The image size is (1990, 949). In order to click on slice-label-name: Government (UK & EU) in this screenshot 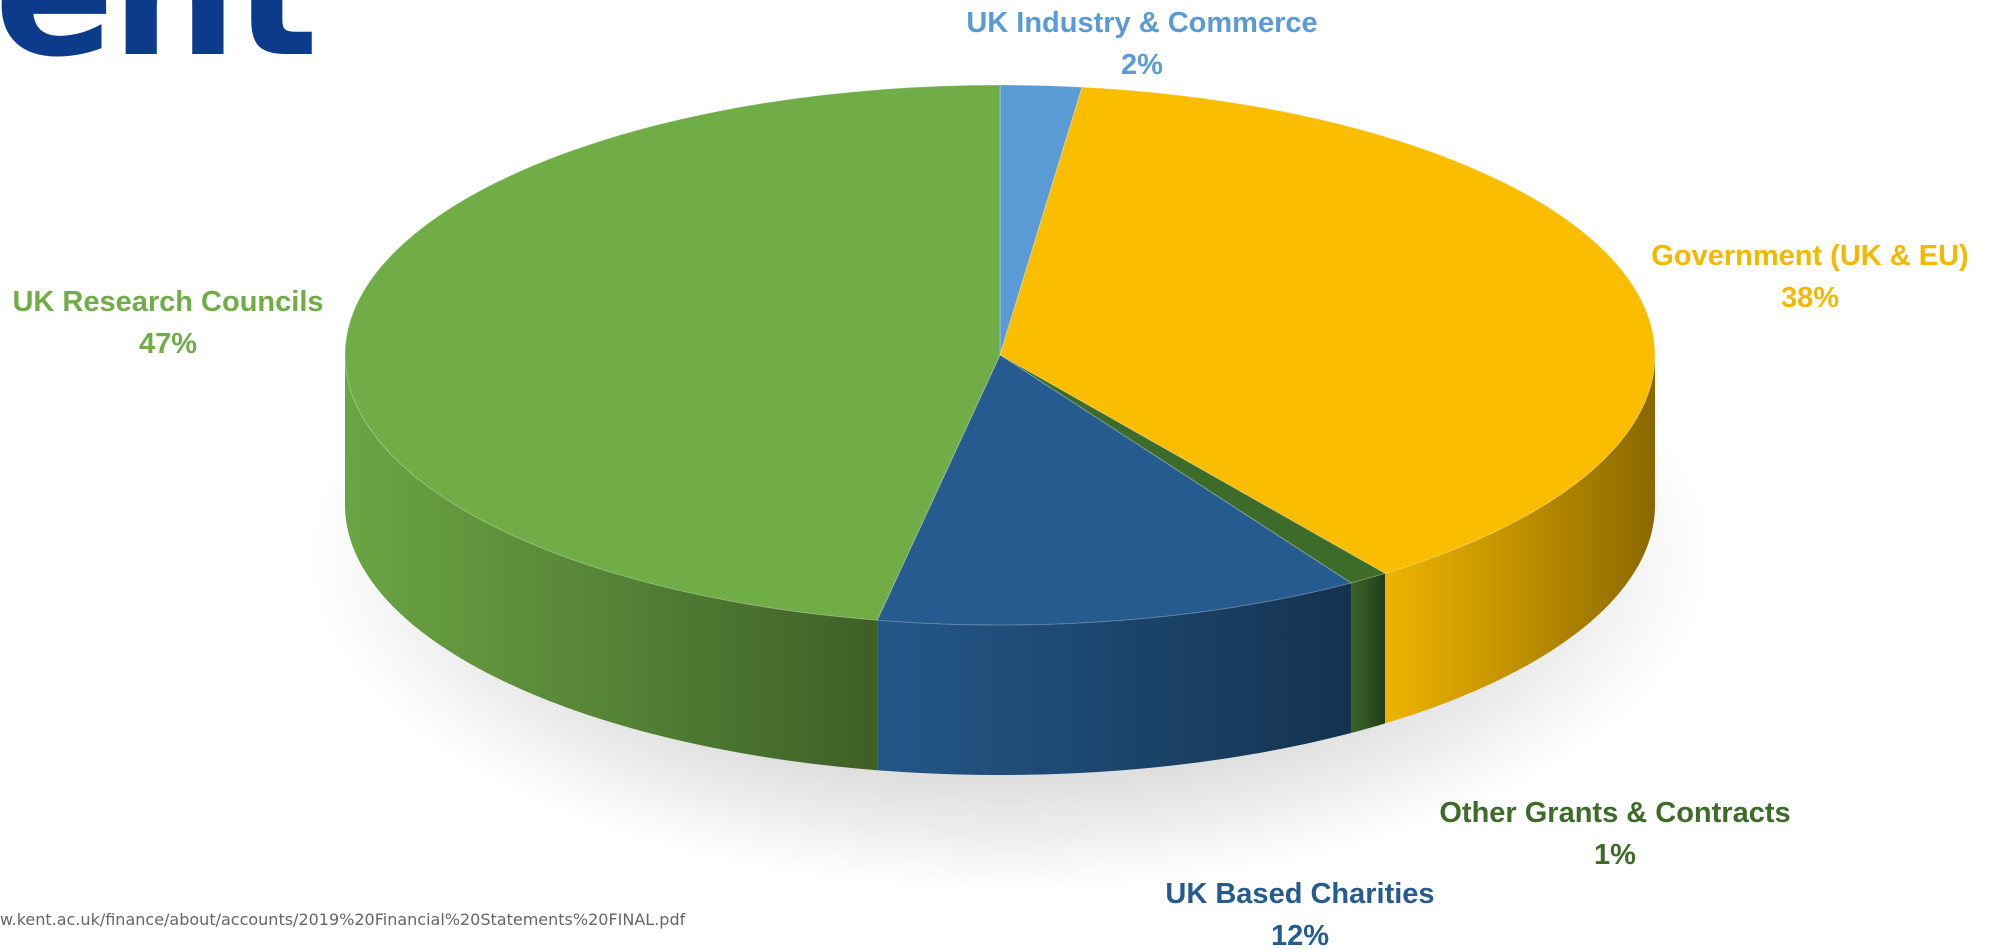, I will do `click(1810, 256)`.